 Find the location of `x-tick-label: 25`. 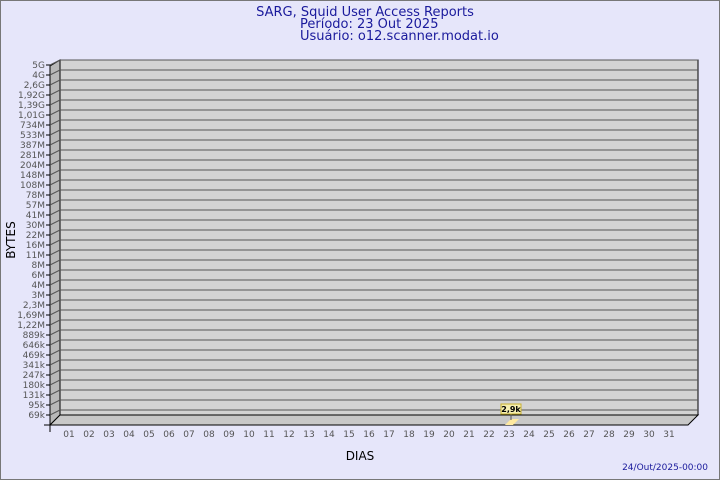

x-tick-label: 25 is located at coordinates (548, 435).